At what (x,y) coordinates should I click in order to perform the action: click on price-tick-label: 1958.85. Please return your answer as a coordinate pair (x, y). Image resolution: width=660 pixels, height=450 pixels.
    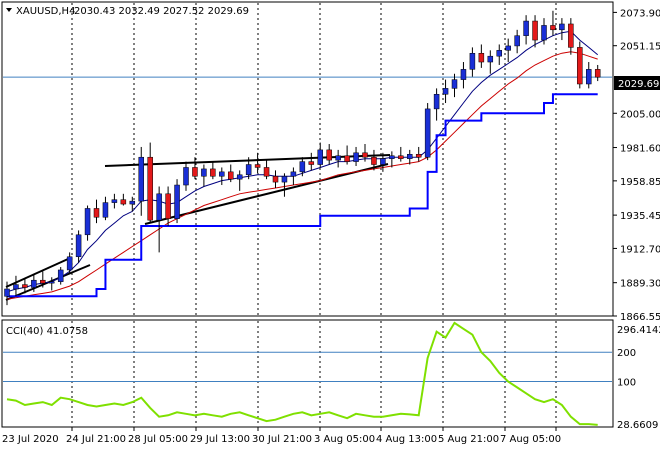
    Looking at the image, I should click on (640, 182).